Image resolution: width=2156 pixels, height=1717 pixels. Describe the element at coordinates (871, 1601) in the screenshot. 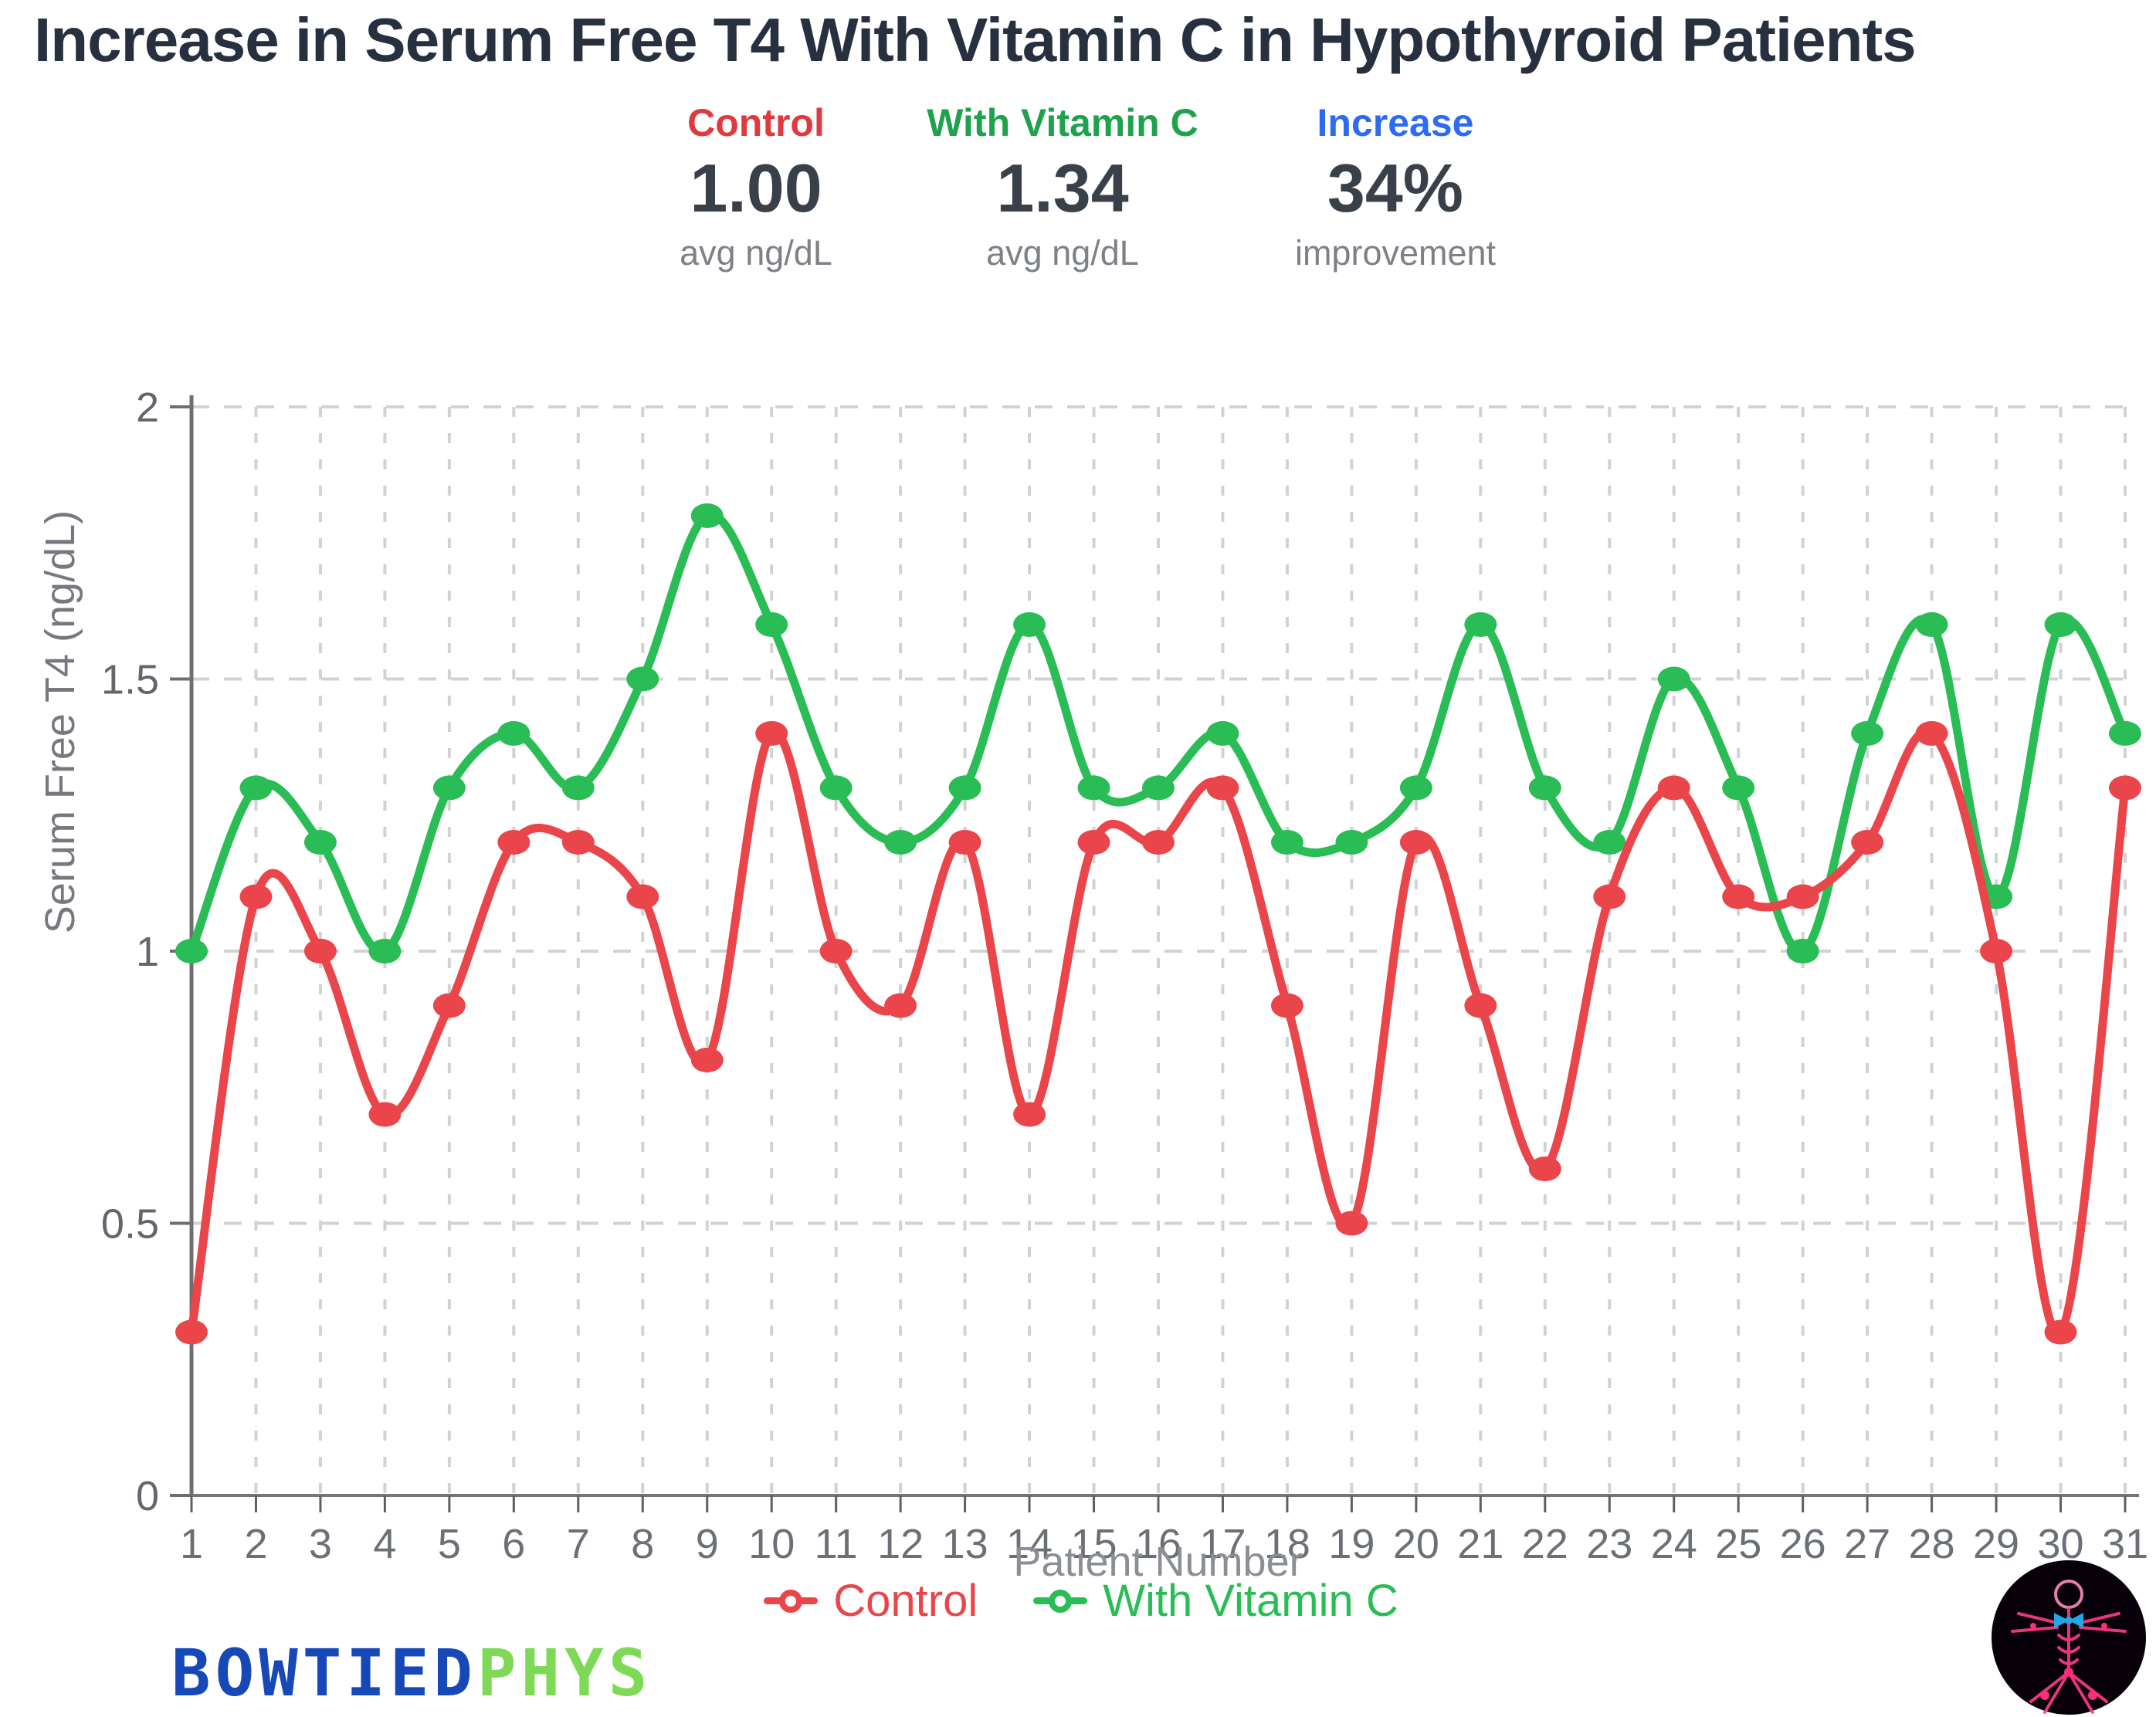

I see `legend-item-control: Control` at that location.